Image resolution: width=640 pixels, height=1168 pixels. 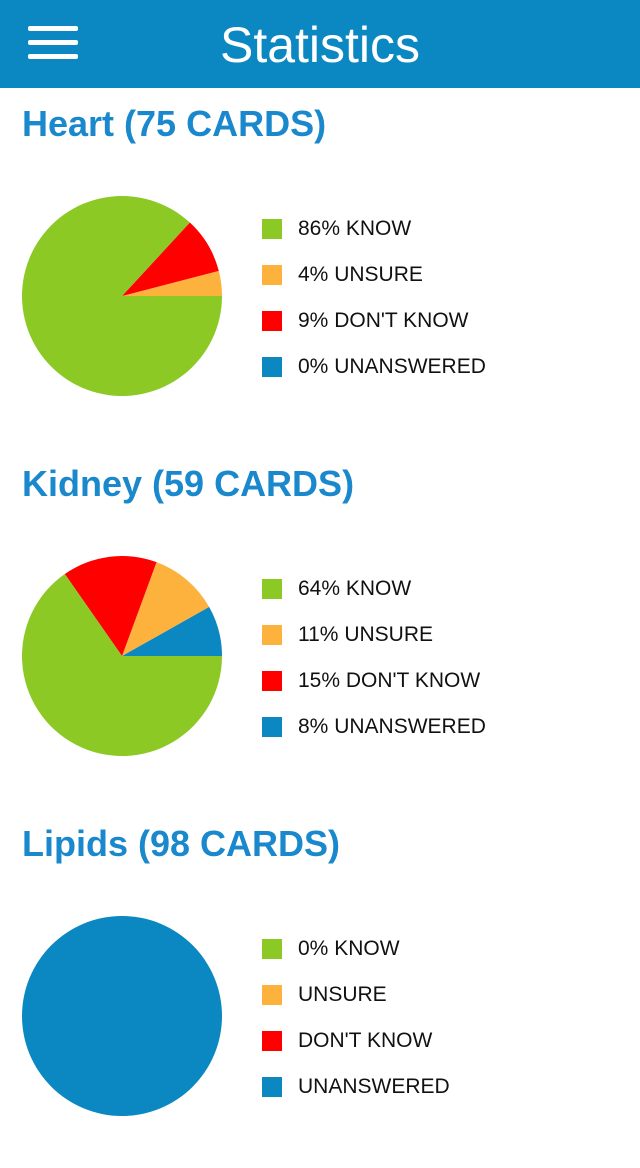 I want to click on pie-chart-heart, so click(x=122, y=296).